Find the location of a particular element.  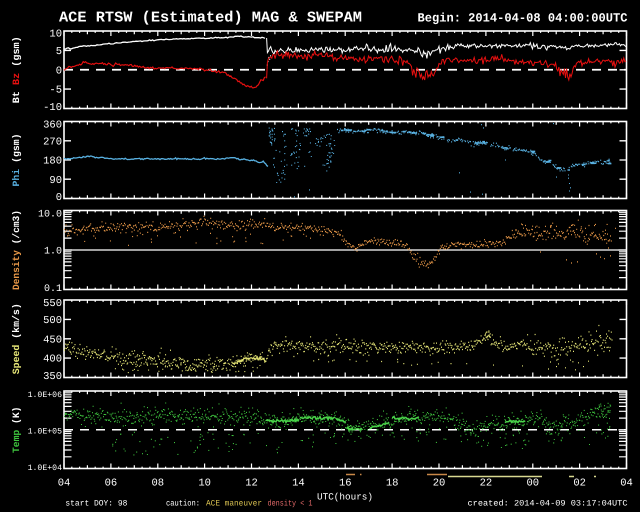

svg-text: 22 is located at coordinates (486, 484).